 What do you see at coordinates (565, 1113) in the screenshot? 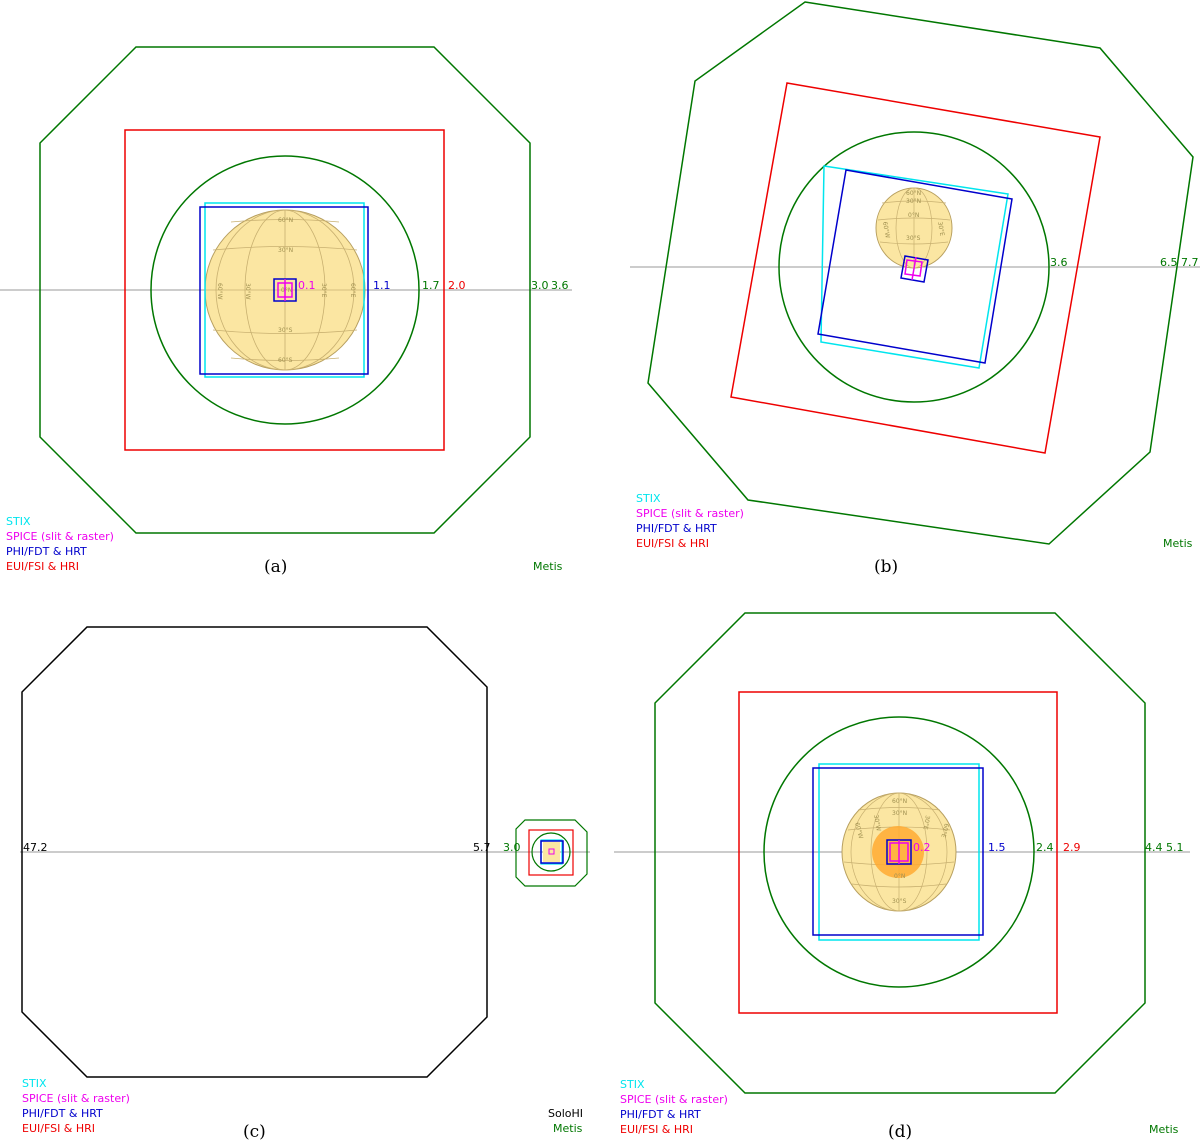
I see `panel-c-legend-solohi: SoloHI` at bounding box center [565, 1113].